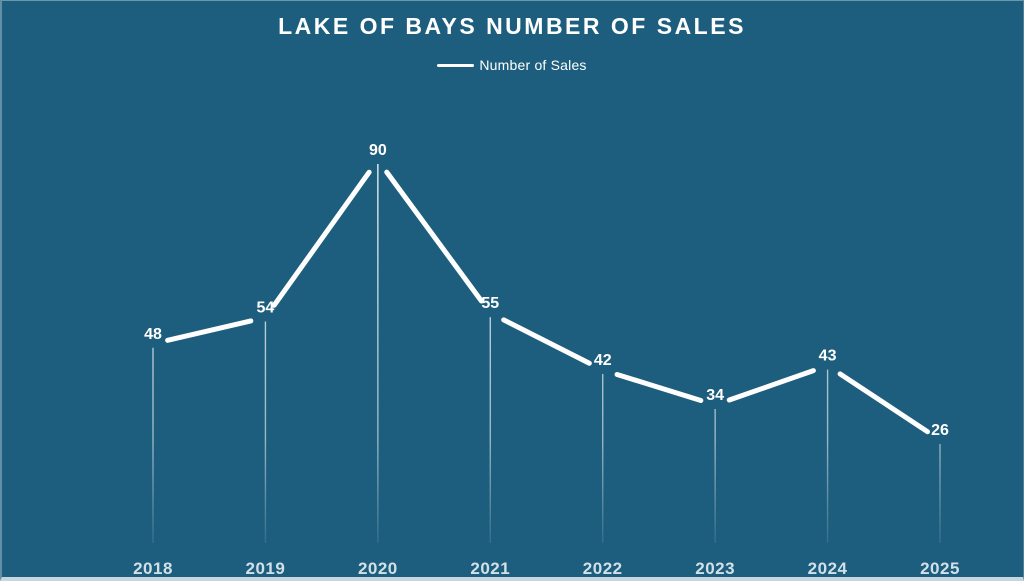 The width and height of the screenshot is (1024, 581). I want to click on data-point-label: 43, so click(828, 356).